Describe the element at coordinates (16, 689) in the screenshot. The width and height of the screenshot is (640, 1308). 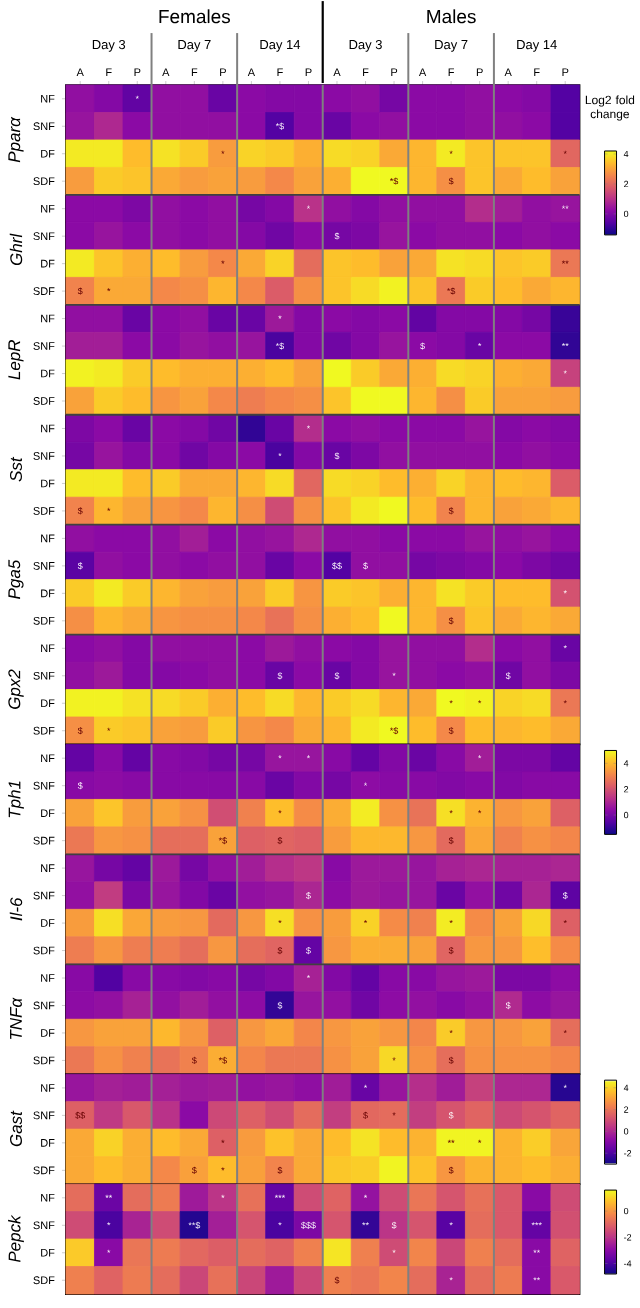
I see `text: Gpx2` at that location.